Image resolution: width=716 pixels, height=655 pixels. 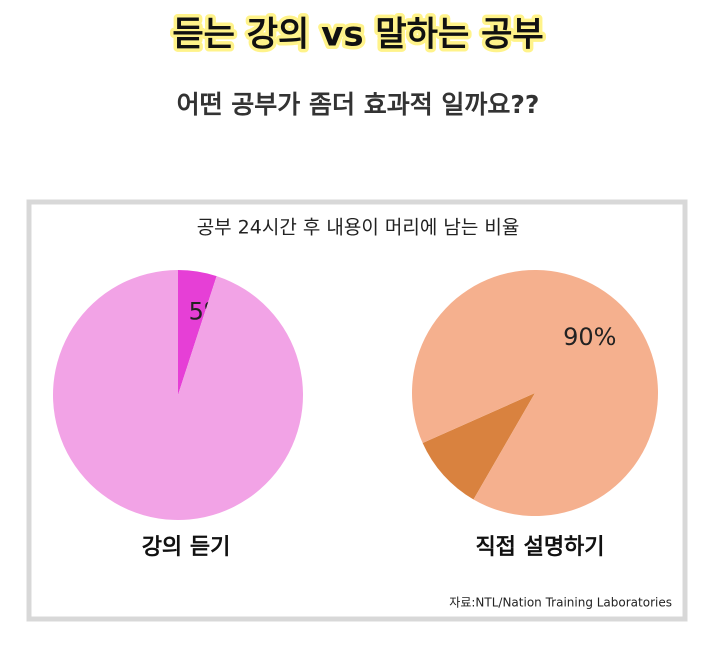 What do you see at coordinates (358, 104) in the screenshot?
I see `subtitle: 어떤 공부가 좀더 효과적 일까요??` at bounding box center [358, 104].